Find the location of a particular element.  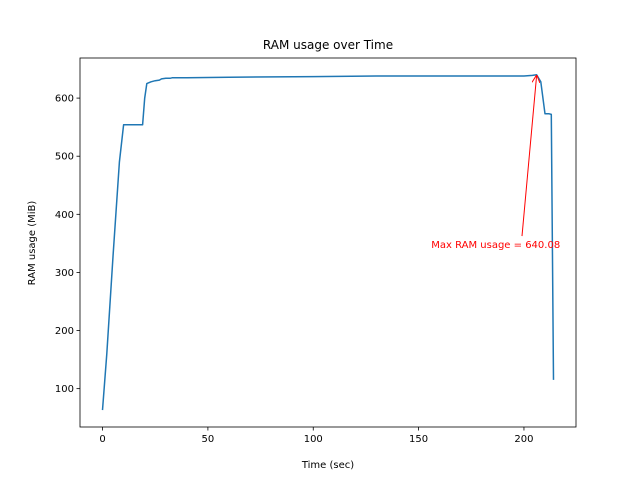

annotation-layer: Max RAM usage = 640.08 is located at coordinates (495, 163).